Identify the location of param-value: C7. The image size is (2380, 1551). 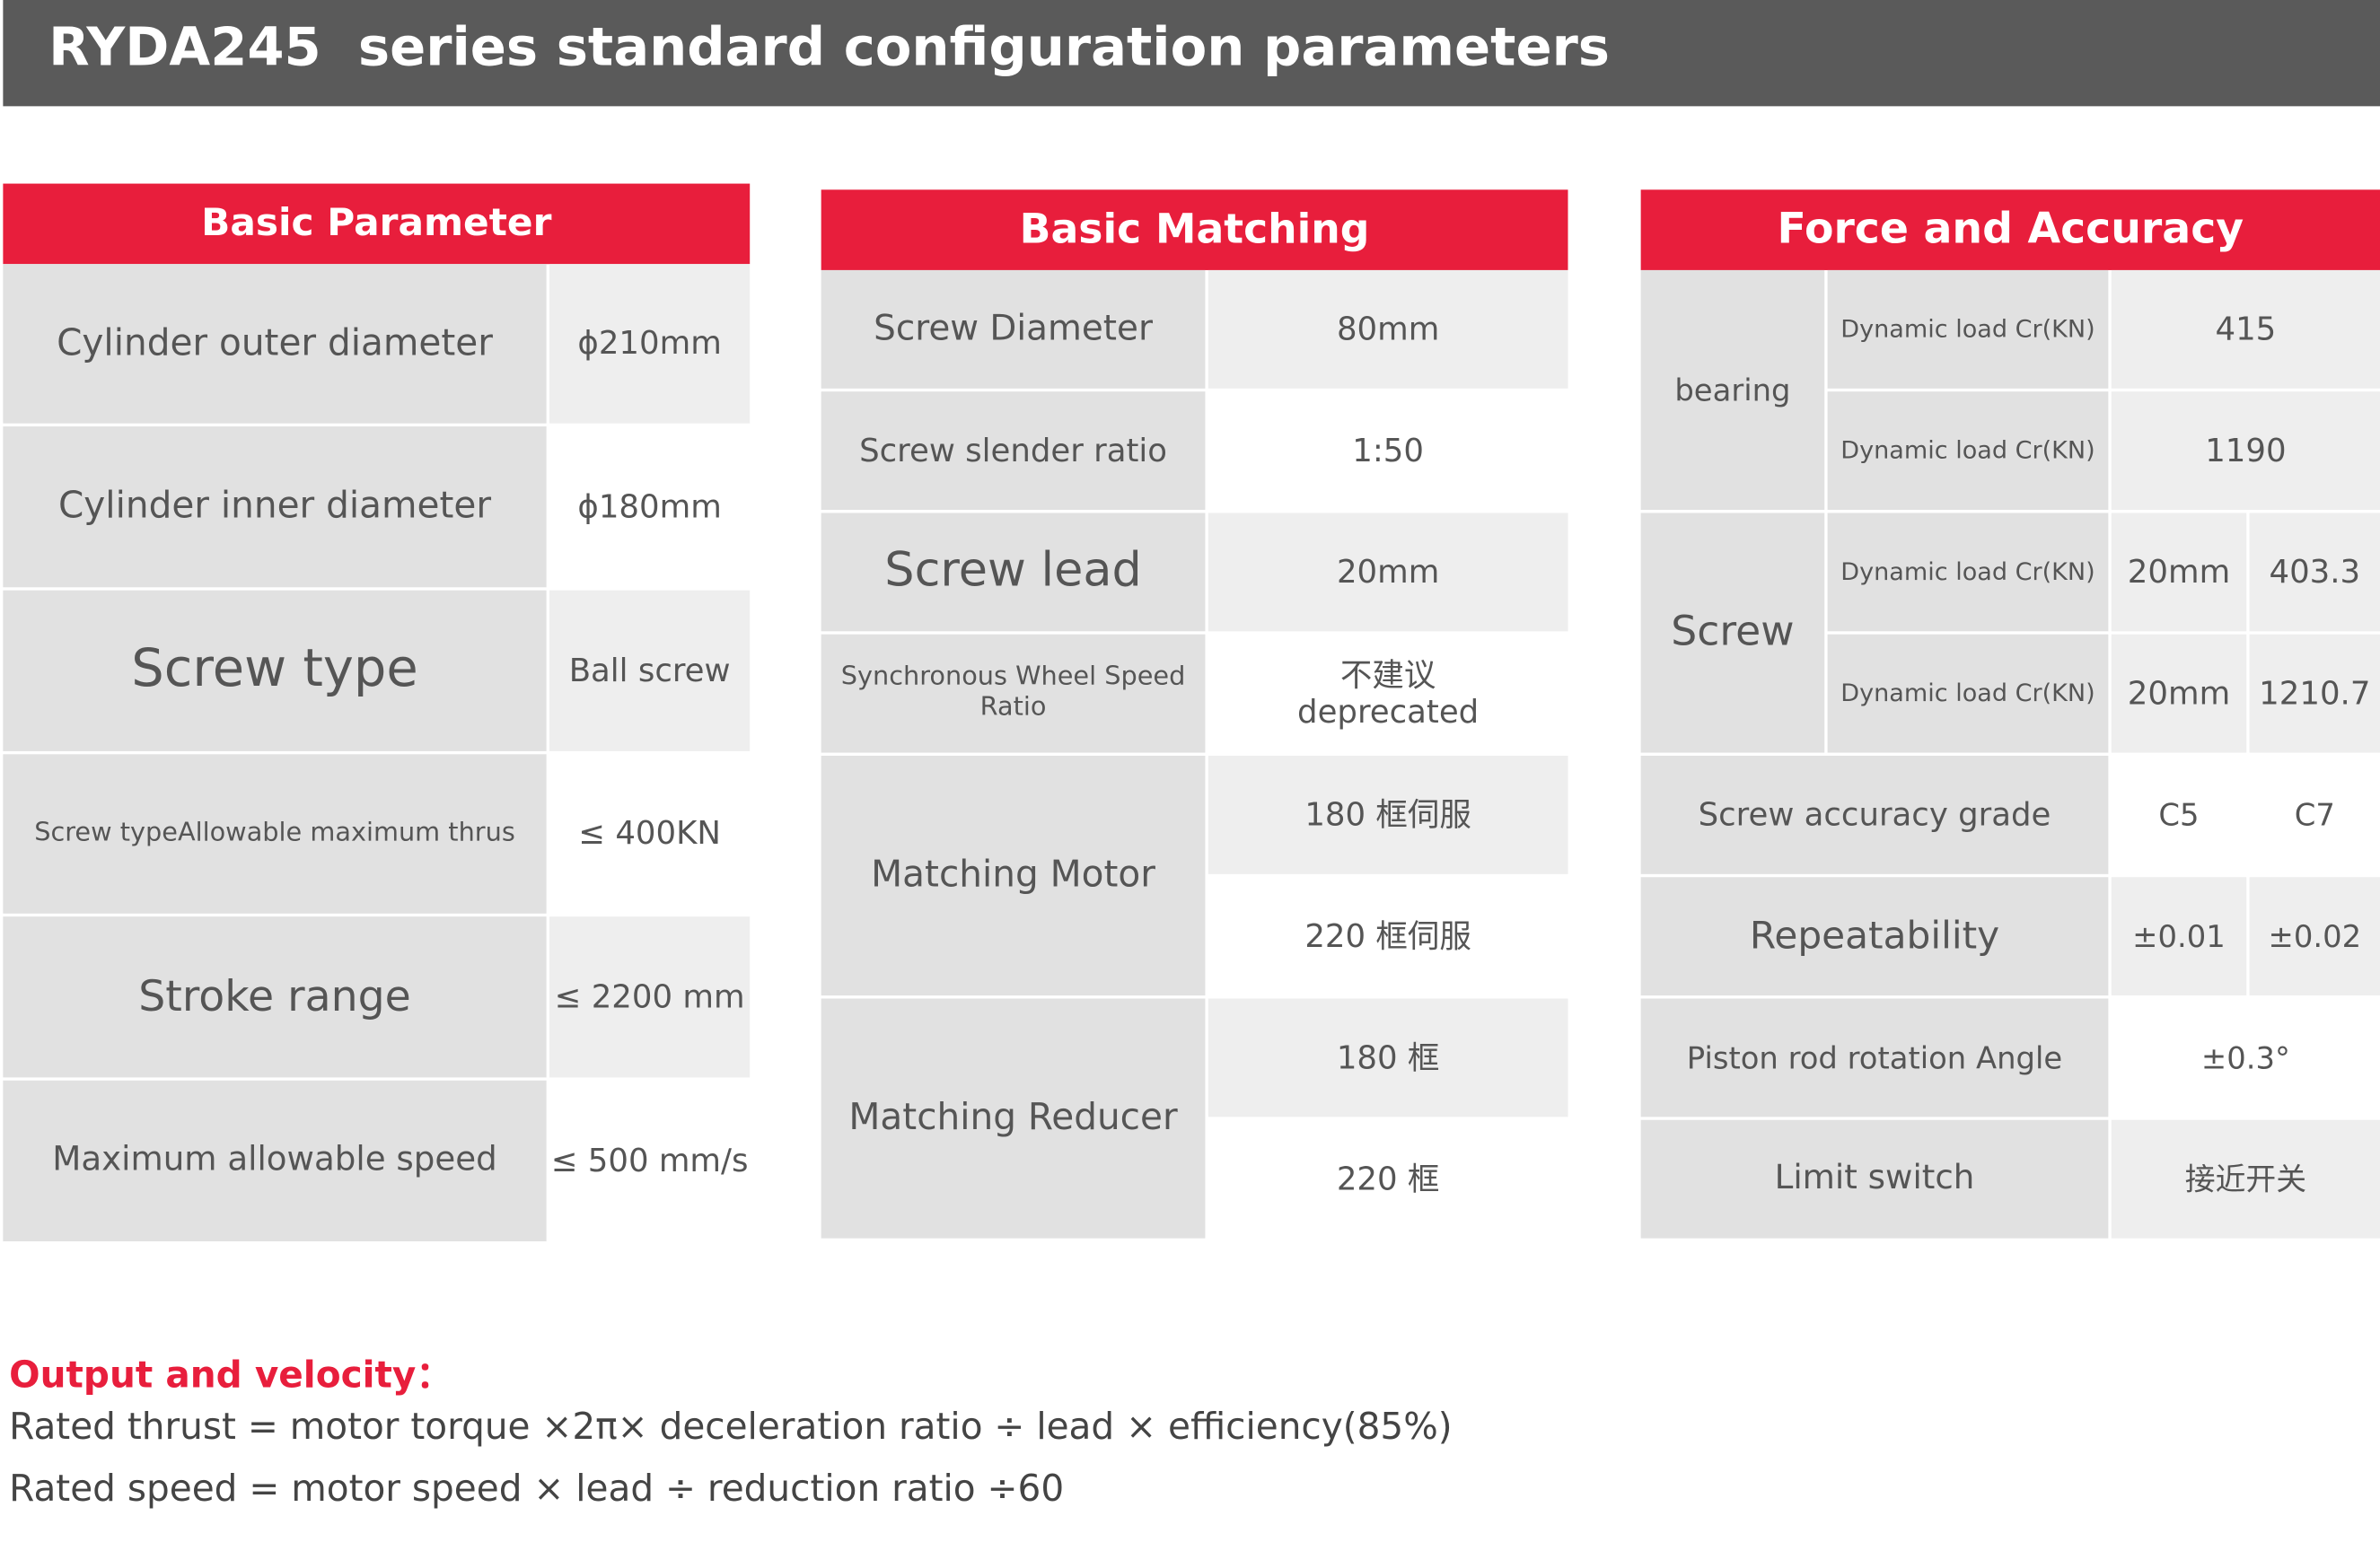
(2314, 814).